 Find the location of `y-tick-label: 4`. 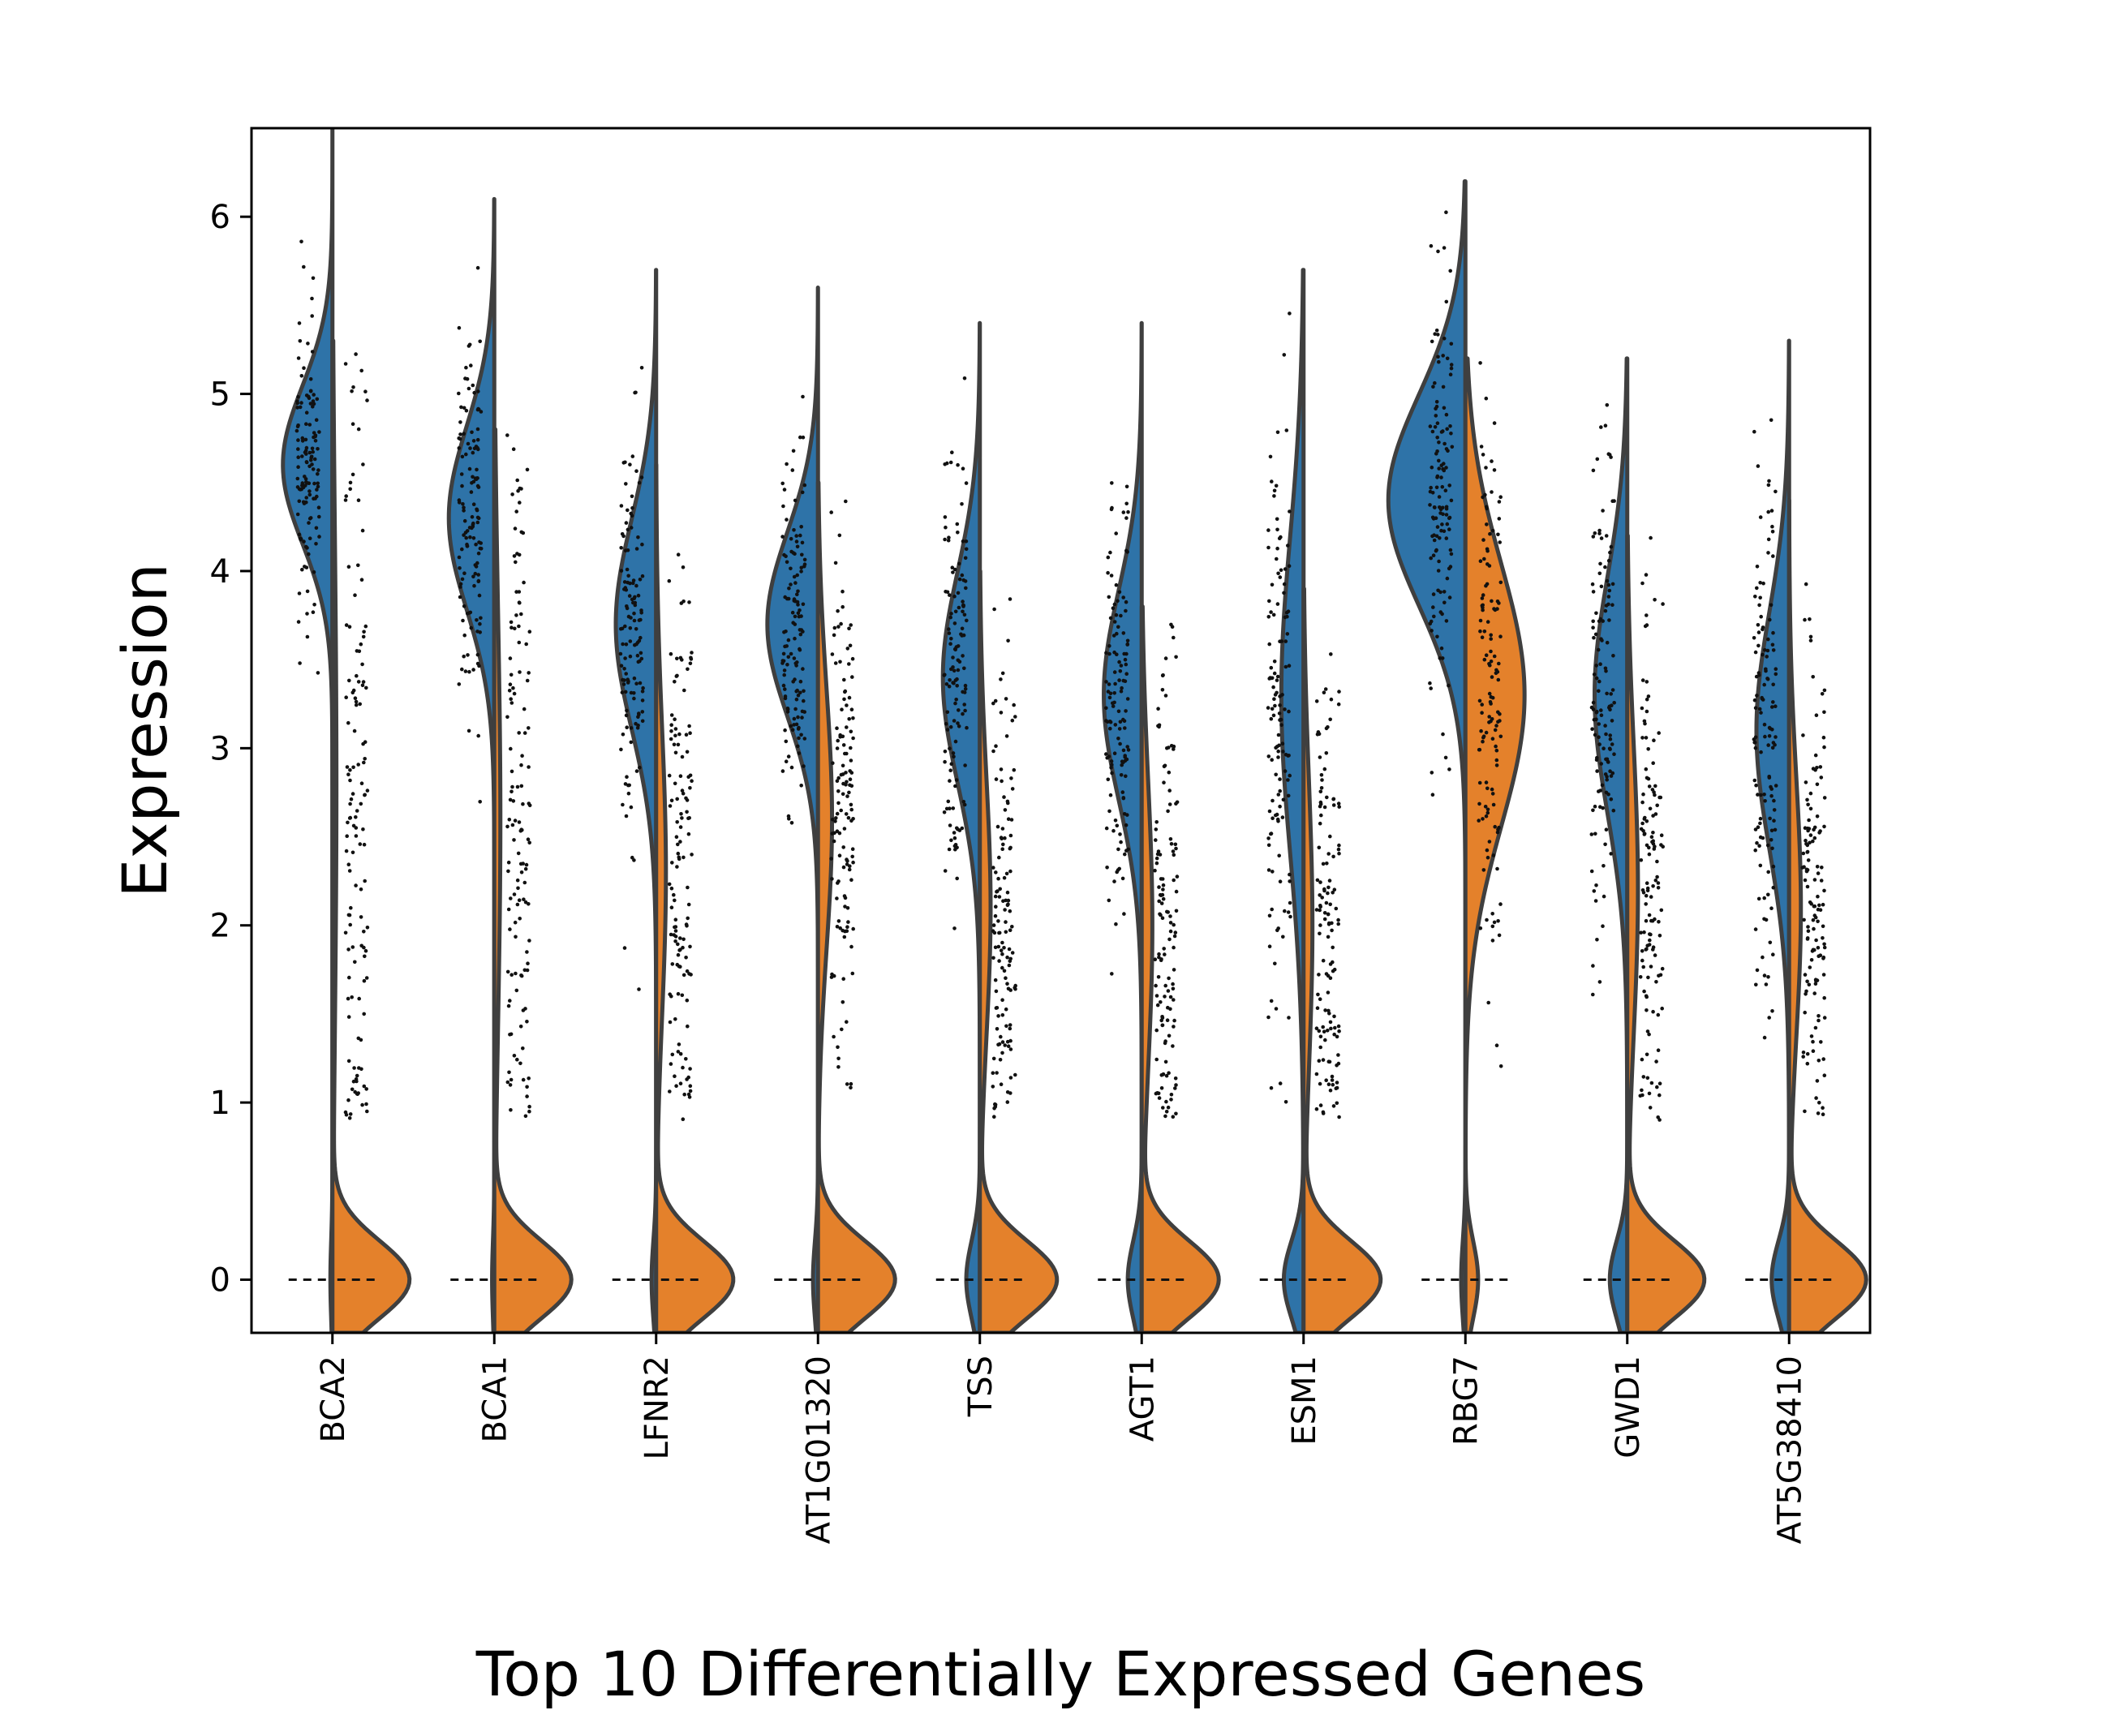

y-tick-label: 4 is located at coordinates (220, 572).